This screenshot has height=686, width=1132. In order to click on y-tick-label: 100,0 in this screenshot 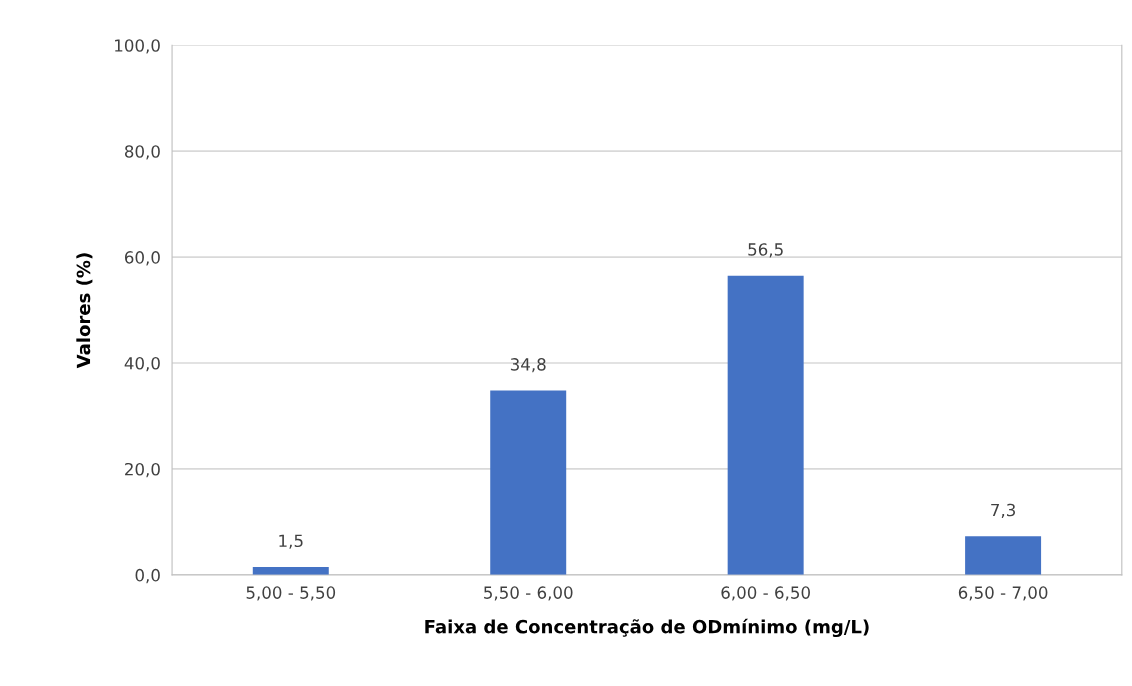, I will do `click(137, 46)`.